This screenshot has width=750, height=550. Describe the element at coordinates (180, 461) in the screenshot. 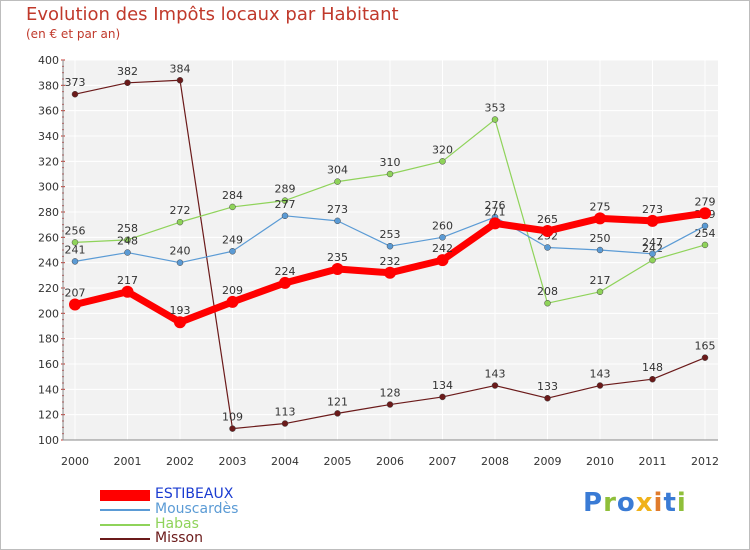

I see `x-tick-label: 2002` at that location.